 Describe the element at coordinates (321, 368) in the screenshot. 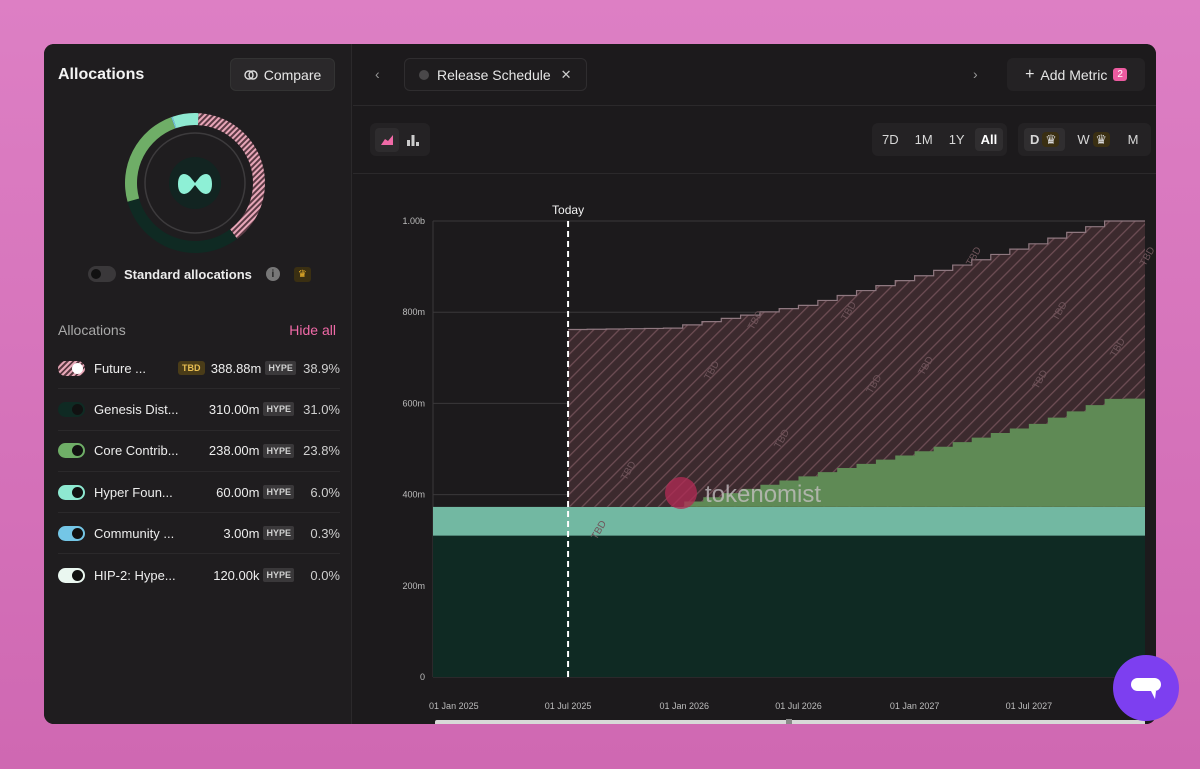

I see `allocation-percent: 38.9%` at that location.